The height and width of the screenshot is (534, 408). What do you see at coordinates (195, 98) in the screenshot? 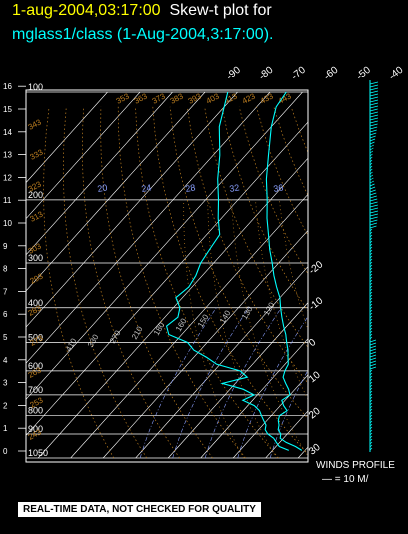
I see `theta-top-label: 393` at bounding box center [195, 98].